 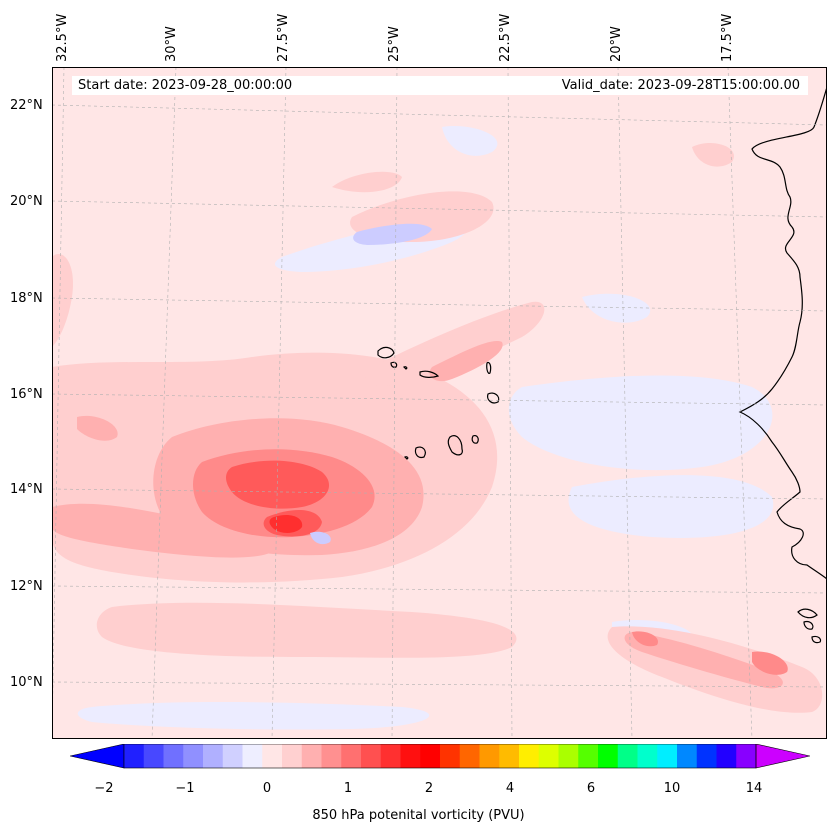 I want to click on pink-area-northeast-band, so click(x=454, y=343).